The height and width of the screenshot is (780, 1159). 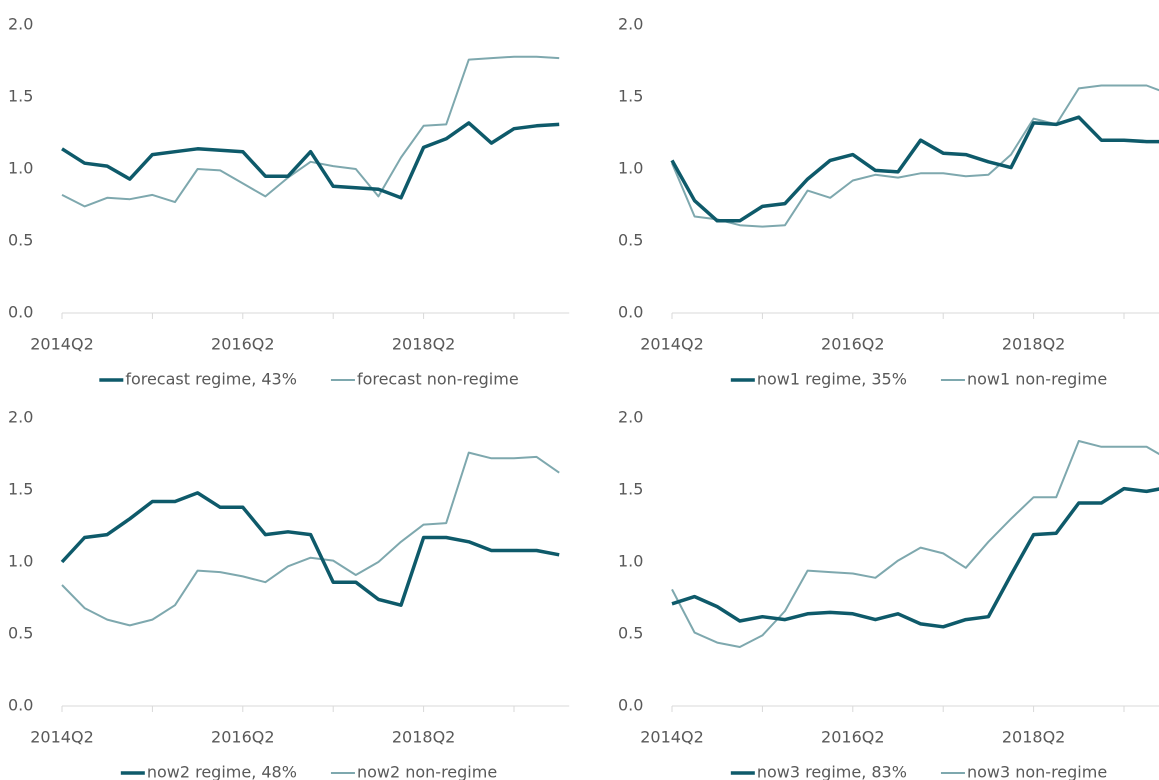 I want to click on legend: now2 regime, 48% now2 non-regime, so click(x=308, y=771).